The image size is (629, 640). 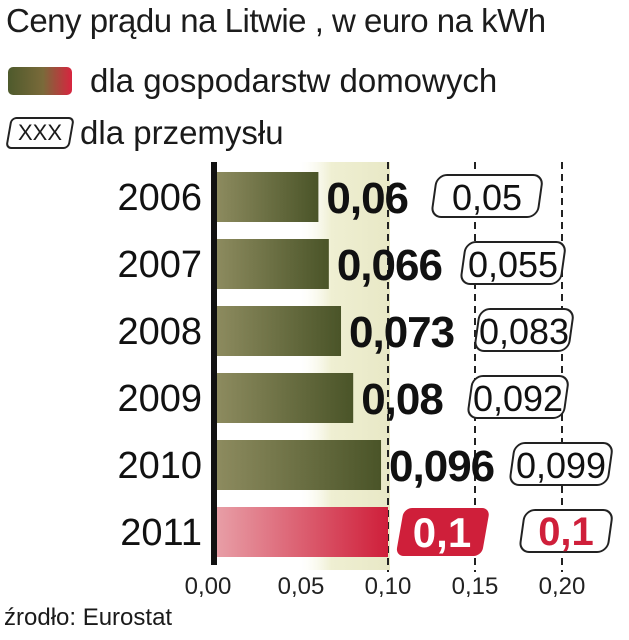 I want to click on value-box-households-2011, so click(x=442, y=532).